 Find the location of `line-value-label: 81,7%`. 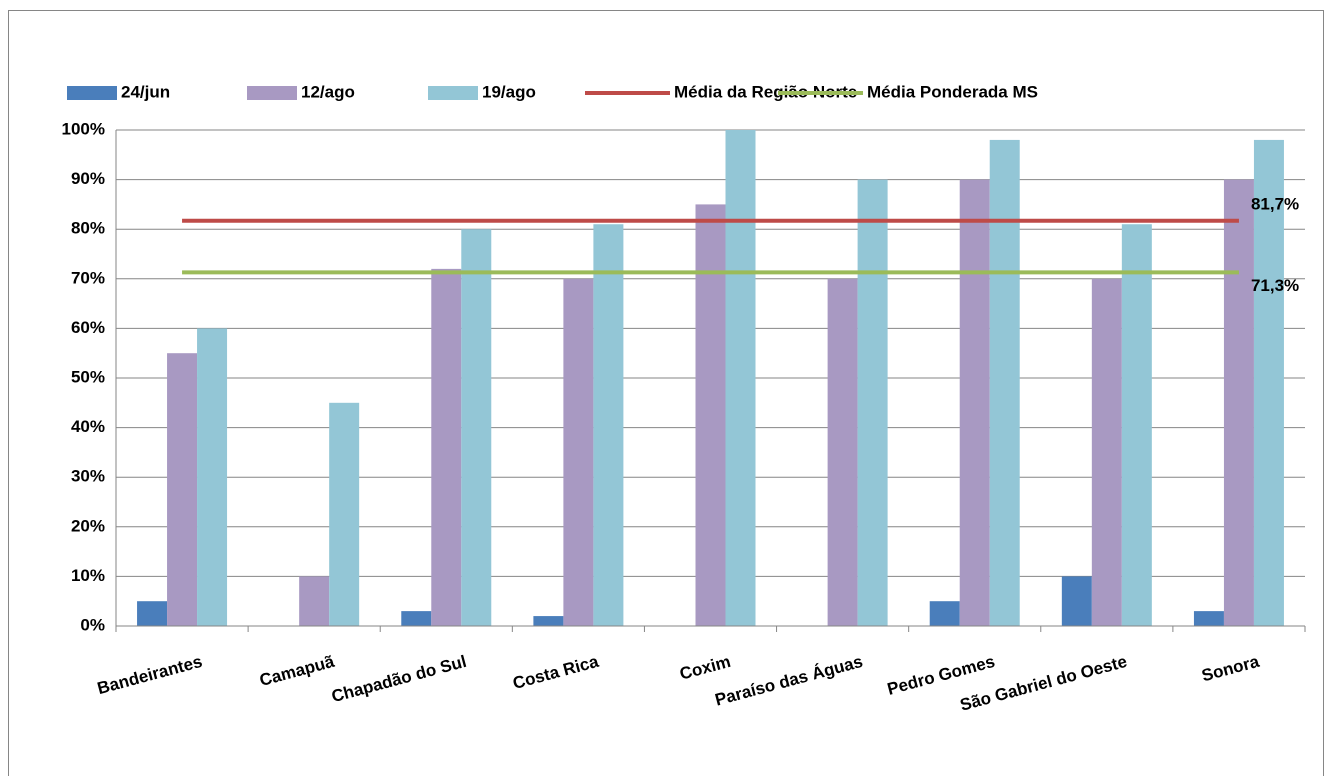

line-value-label: 81,7% is located at coordinates (1275, 203).